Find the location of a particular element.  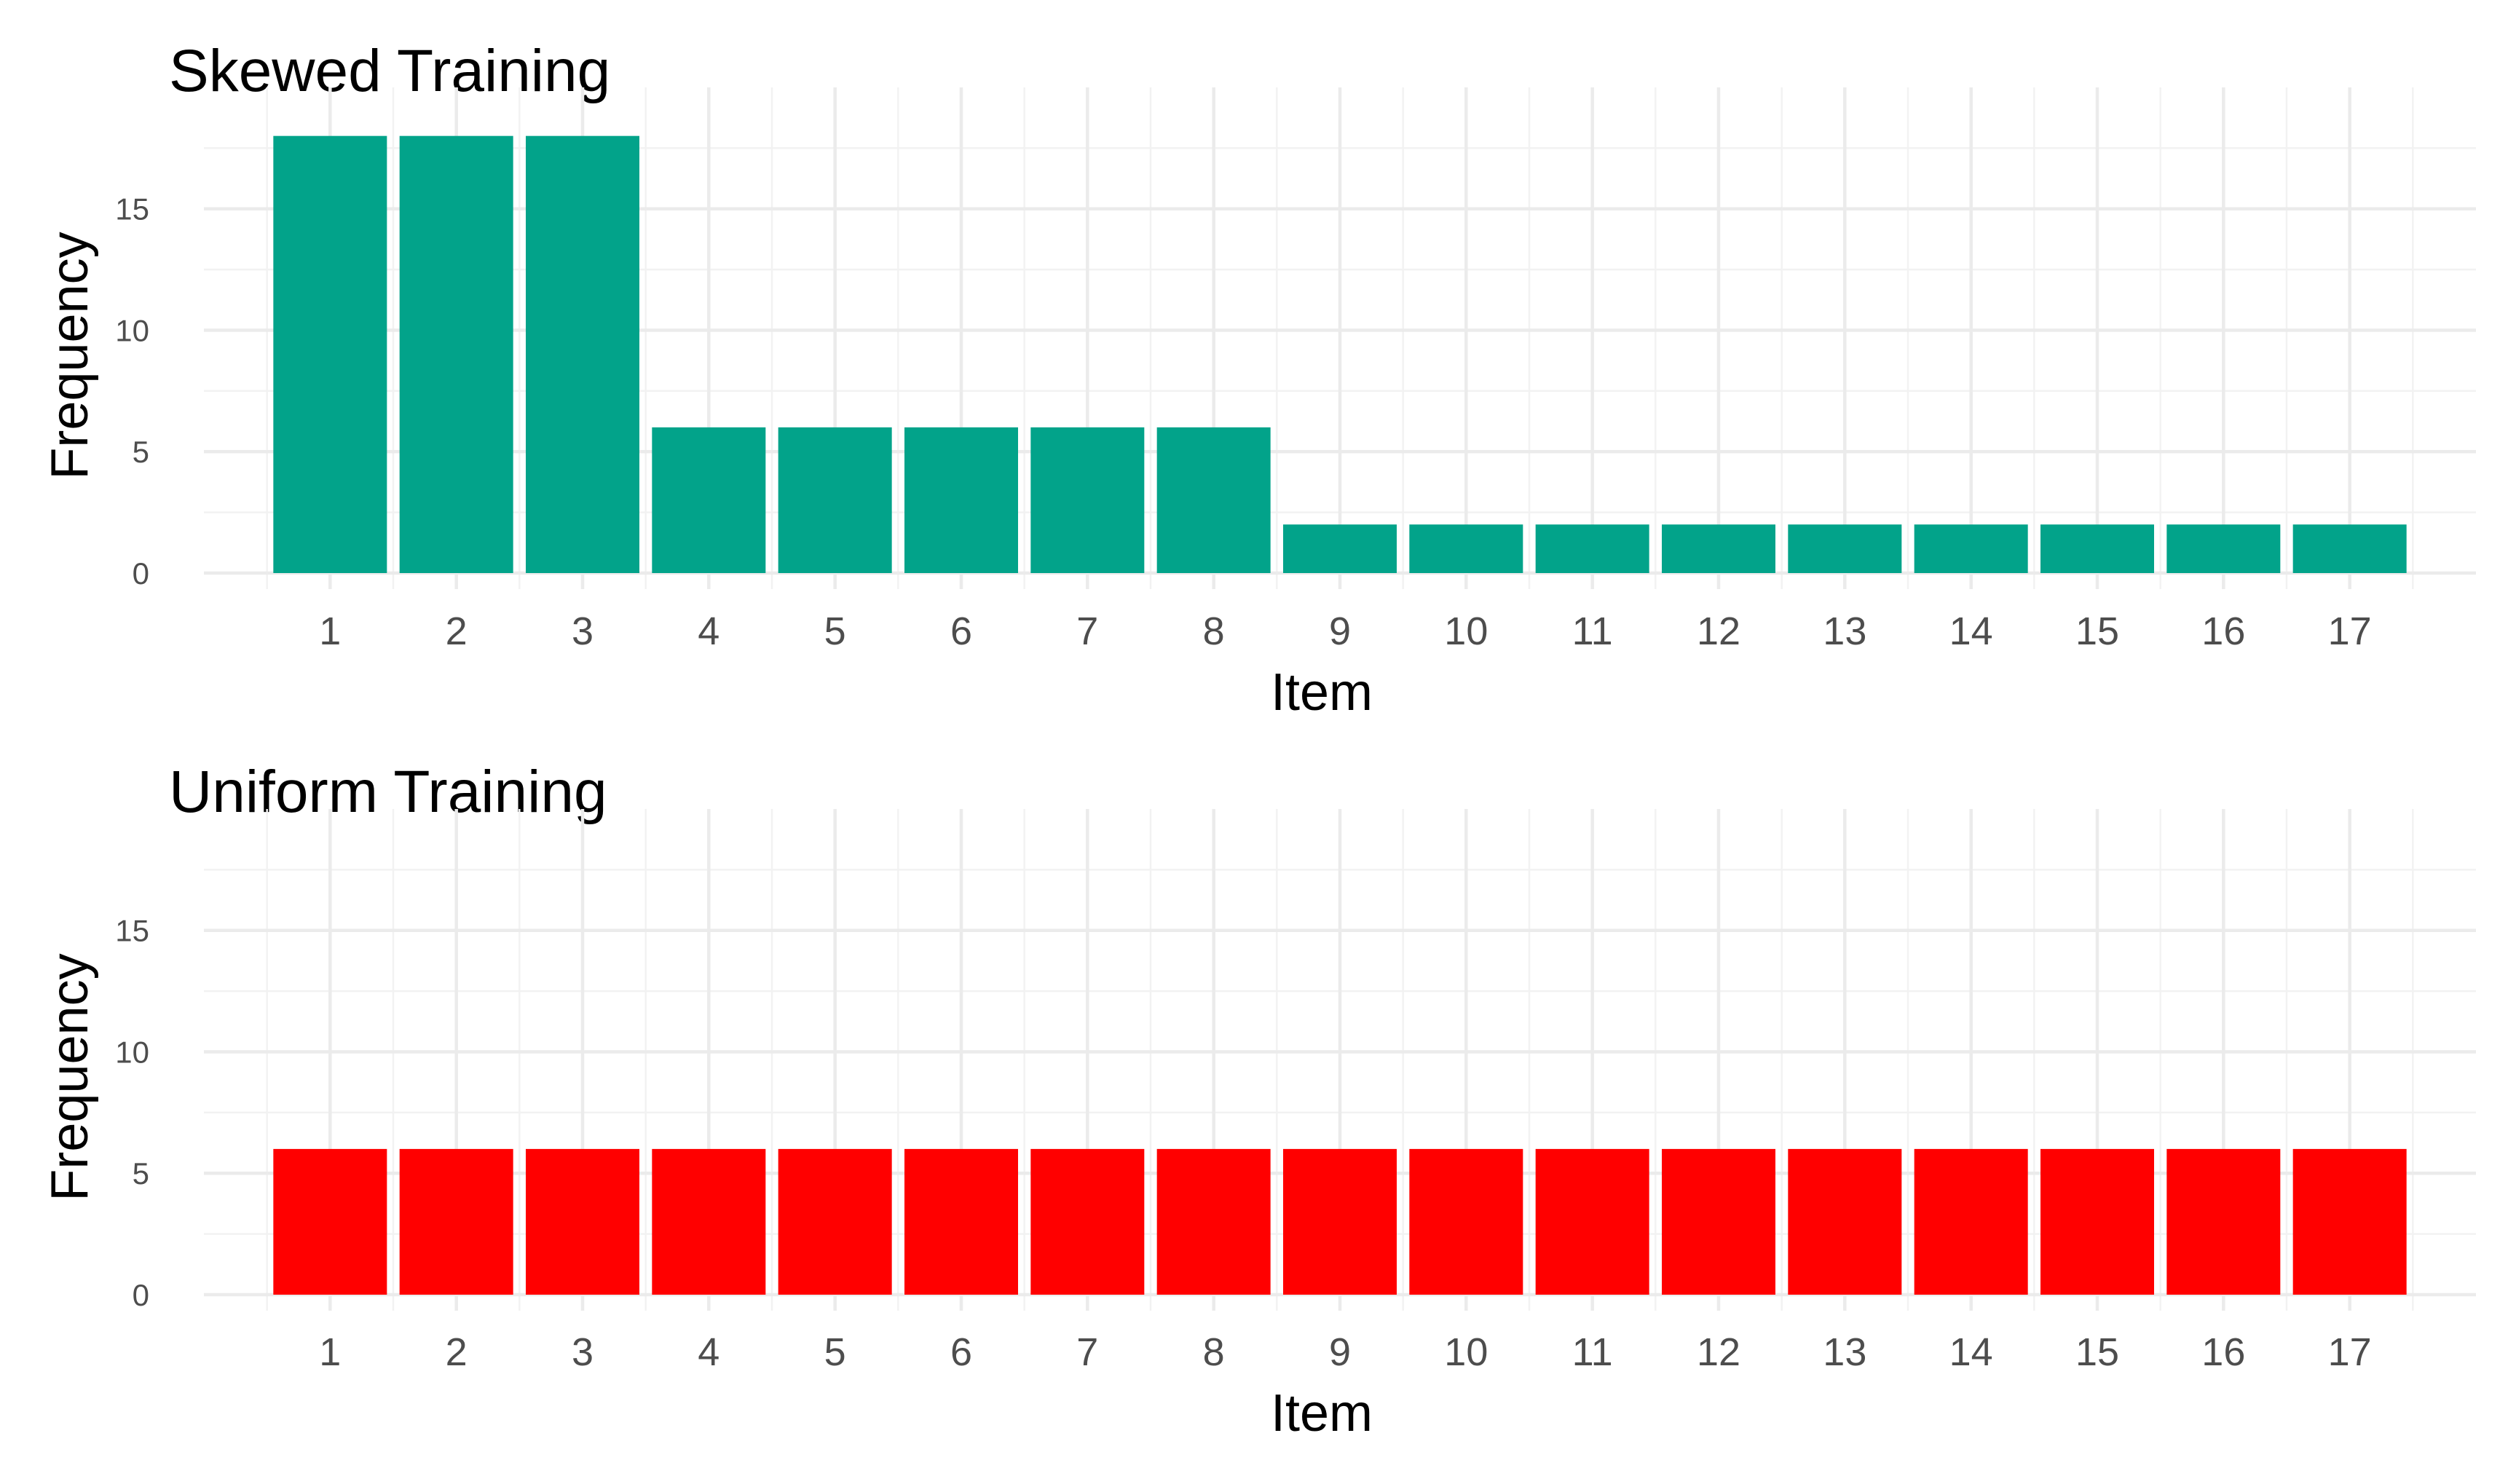

bars is located at coordinates (1340, 1221).